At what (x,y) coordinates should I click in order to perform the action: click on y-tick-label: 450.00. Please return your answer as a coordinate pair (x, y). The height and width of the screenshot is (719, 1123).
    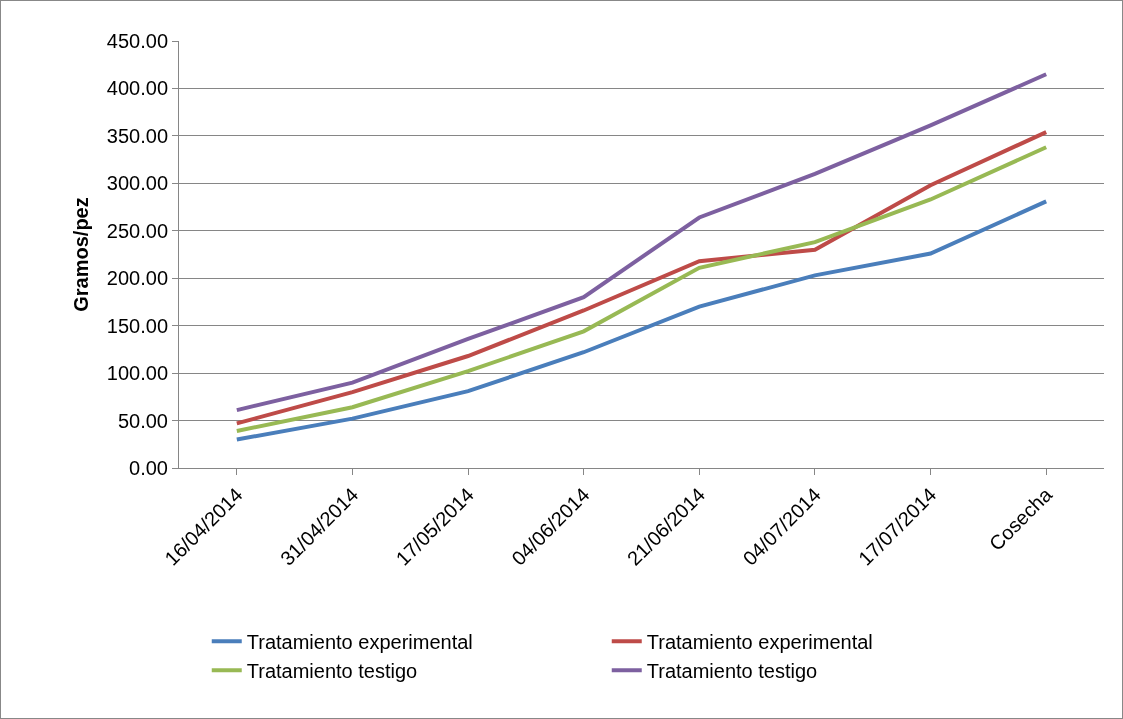
    Looking at the image, I should click on (137, 41).